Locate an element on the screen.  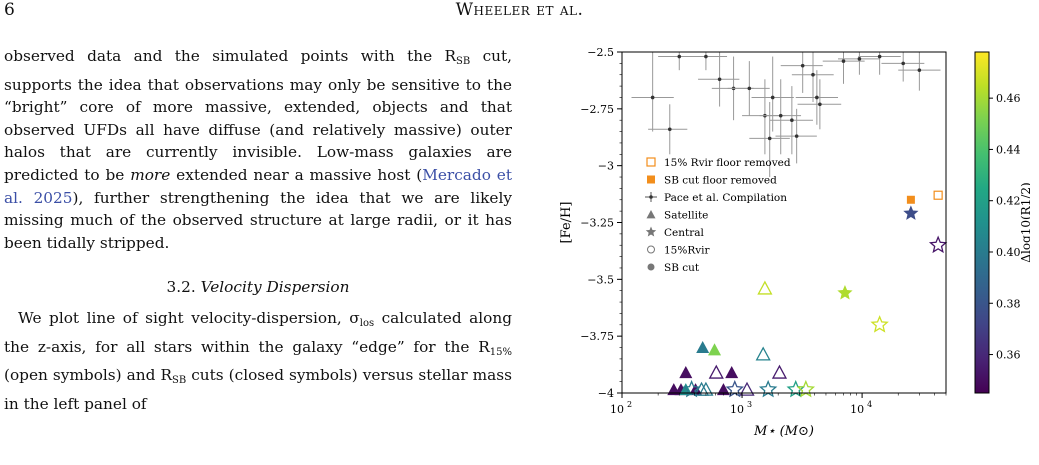
running-title: Wheeler et al. is located at coordinates (519, 10).